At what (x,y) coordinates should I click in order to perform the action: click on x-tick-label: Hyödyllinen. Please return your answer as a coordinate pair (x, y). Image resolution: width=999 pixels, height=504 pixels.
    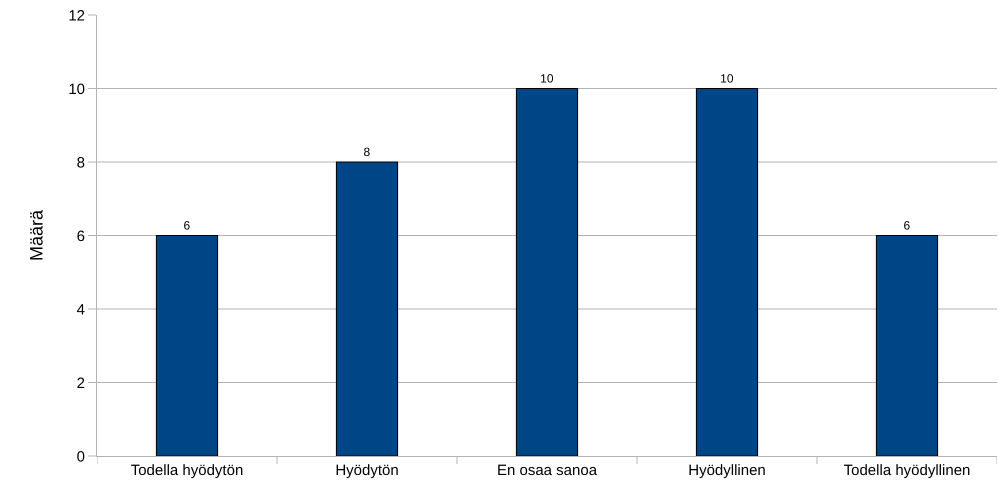
    Looking at the image, I should click on (727, 470).